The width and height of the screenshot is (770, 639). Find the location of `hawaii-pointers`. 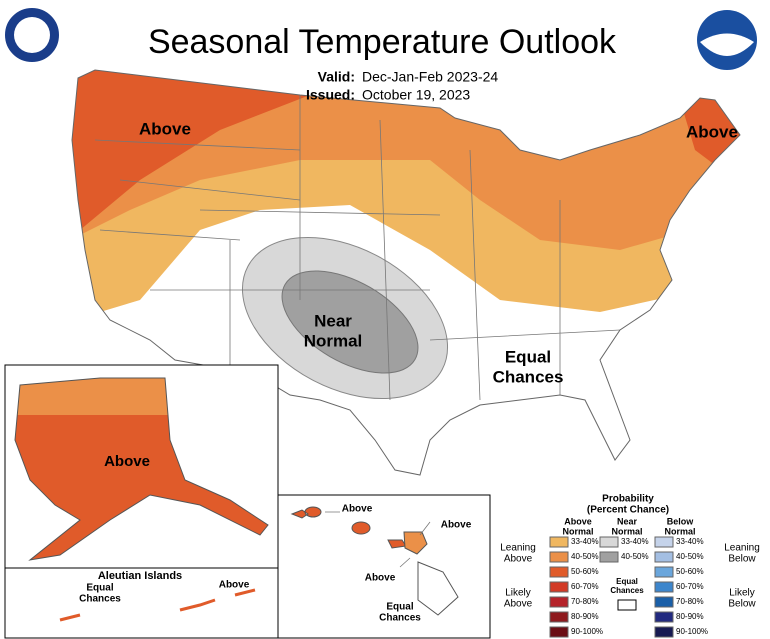

hawaii-pointers is located at coordinates (378, 539).